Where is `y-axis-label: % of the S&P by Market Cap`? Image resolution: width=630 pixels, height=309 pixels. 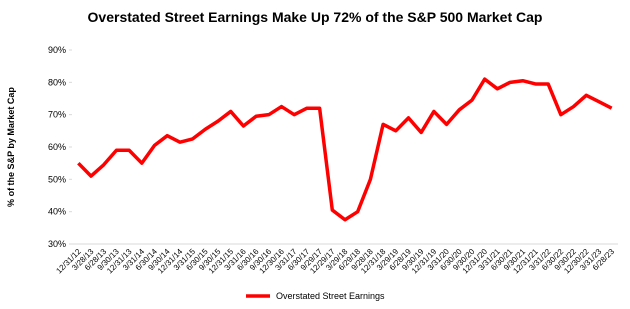 y-axis-label: % of the S&P by Market Cap is located at coordinates (11, 147).